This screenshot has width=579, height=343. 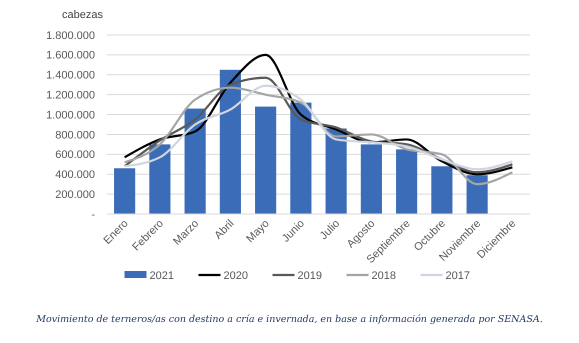 What do you see at coordinates (75, 194) in the screenshot?
I see `y-tick-label: 200.000` at bounding box center [75, 194].